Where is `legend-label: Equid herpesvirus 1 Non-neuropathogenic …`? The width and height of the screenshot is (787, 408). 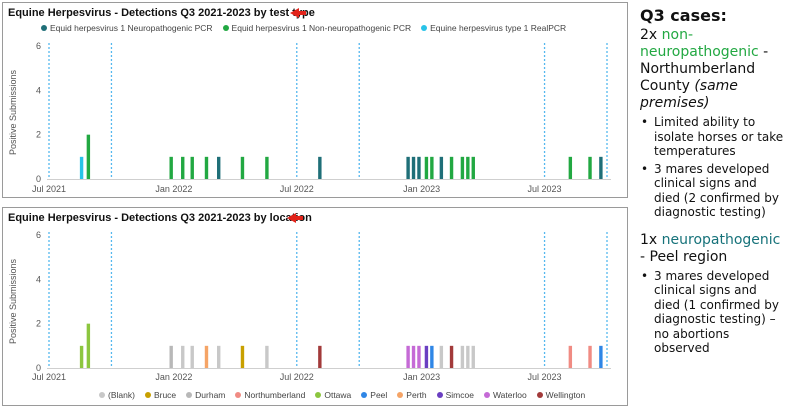
legend-label: Equid herpesvirus 1 Non-neuropathogenic … is located at coordinates (321, 28).